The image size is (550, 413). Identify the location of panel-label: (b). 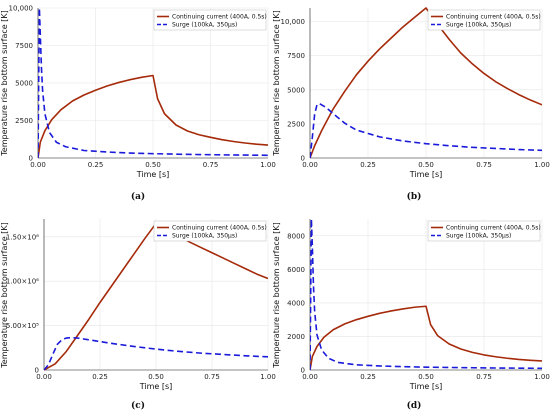
(414, 196).